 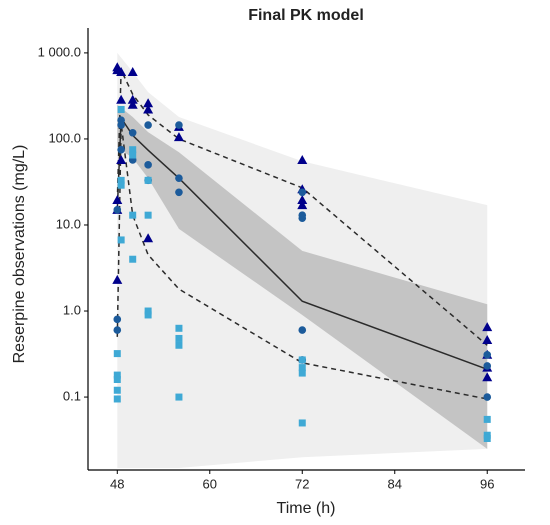 I want to click on y-tick-label: 1.0, so click(x=72, y=309).